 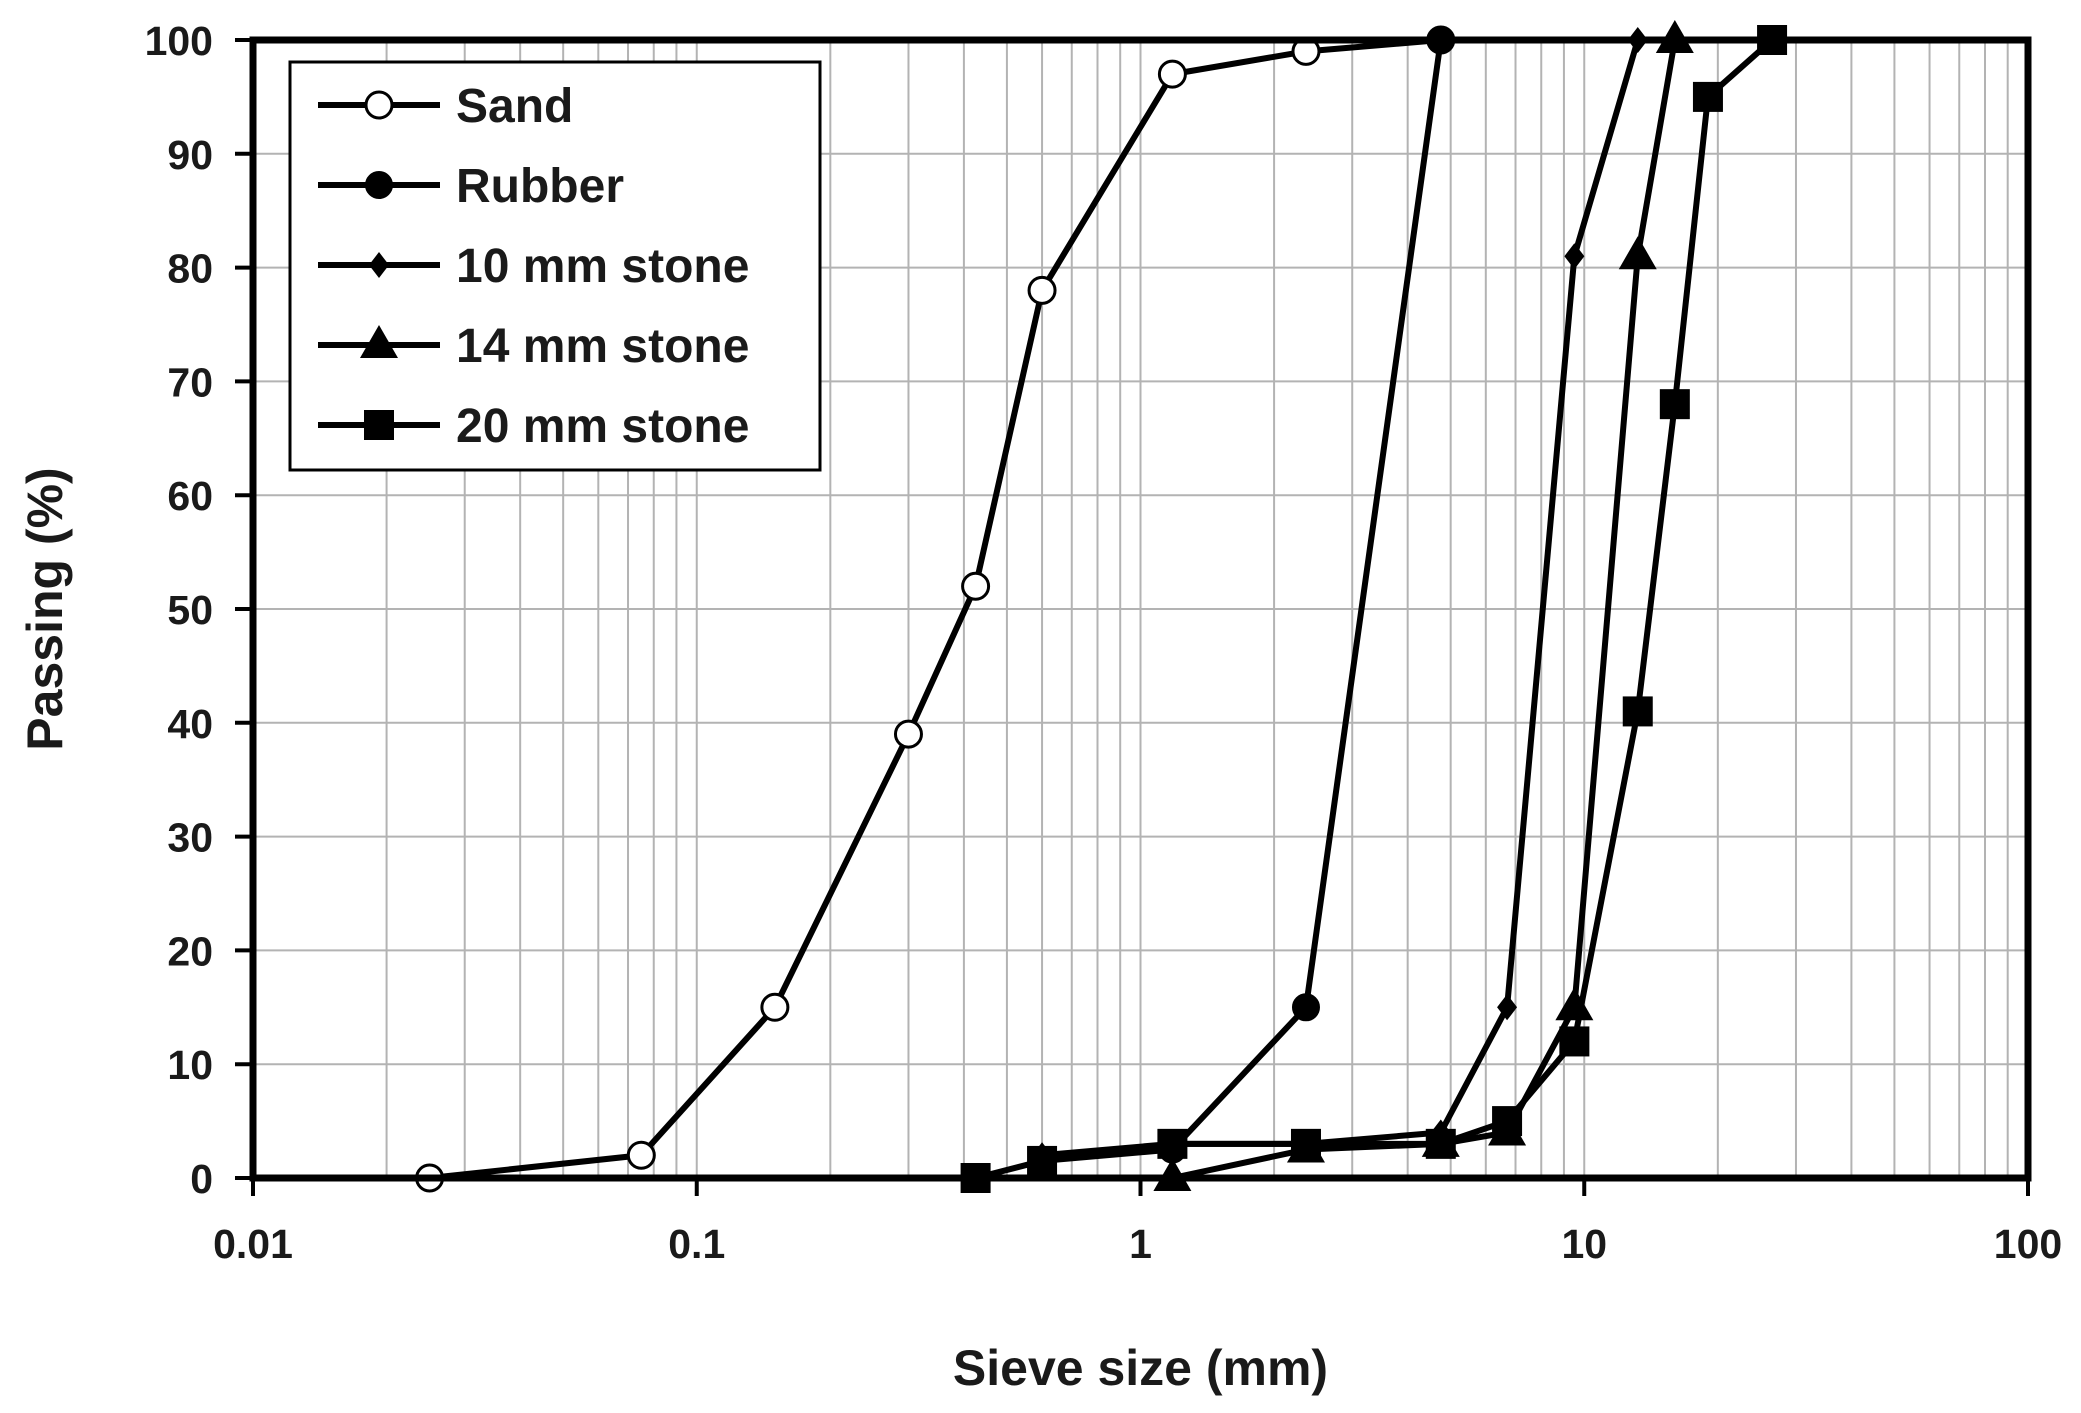 I want to click on legend-marker-20-mm-stone, so click(x=379, y=425).